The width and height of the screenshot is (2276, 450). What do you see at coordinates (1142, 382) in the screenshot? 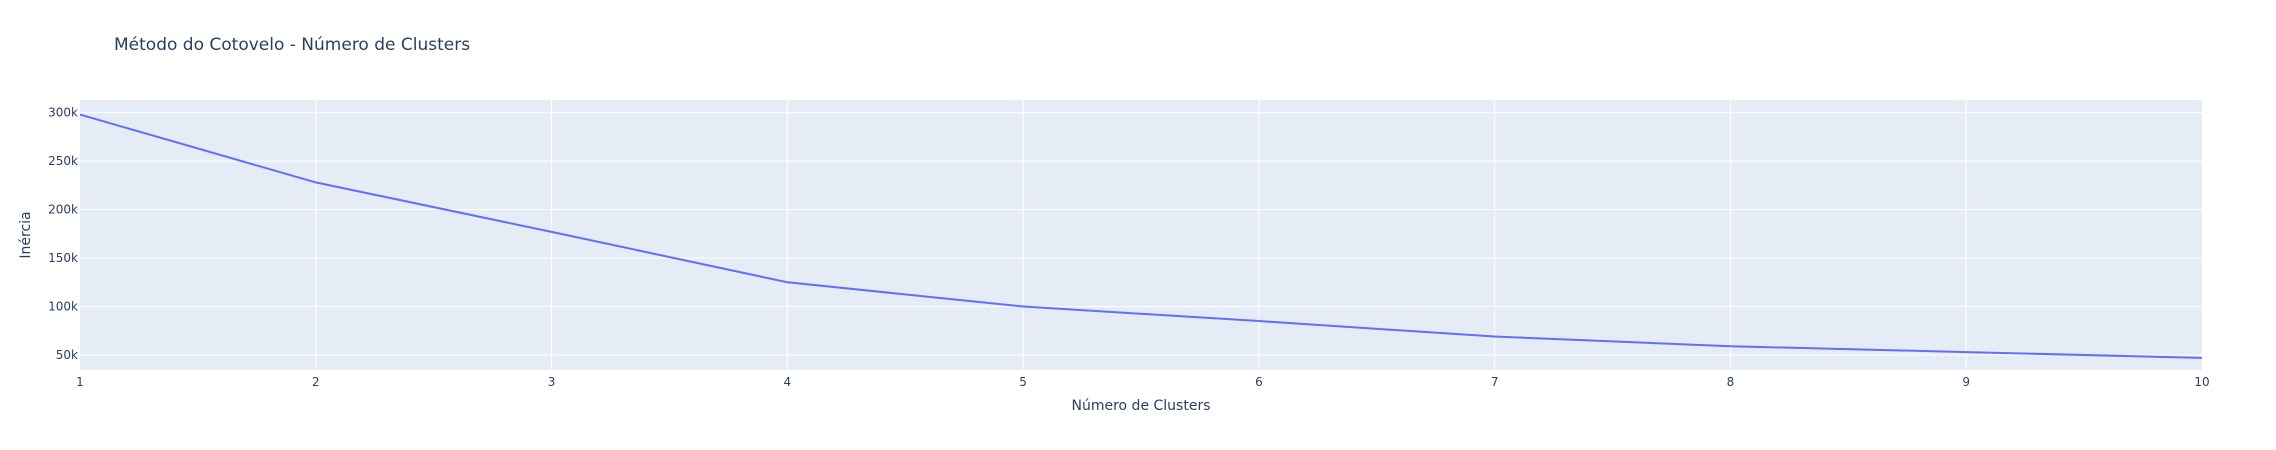
I see `x-axis-ticks: 1 2 3 4 5 6 7 8 9 10` at bounding box center [1142, 382].